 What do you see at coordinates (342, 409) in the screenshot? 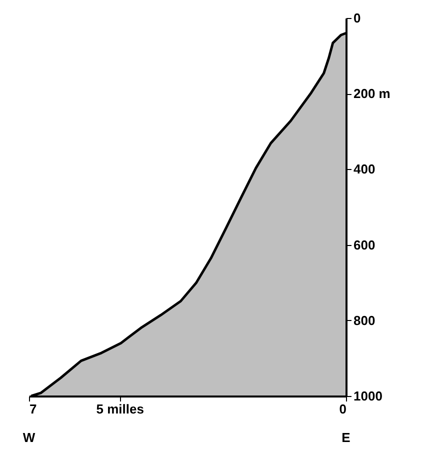
I see `x-tick-label: 0` at bounding box center [342, 409].